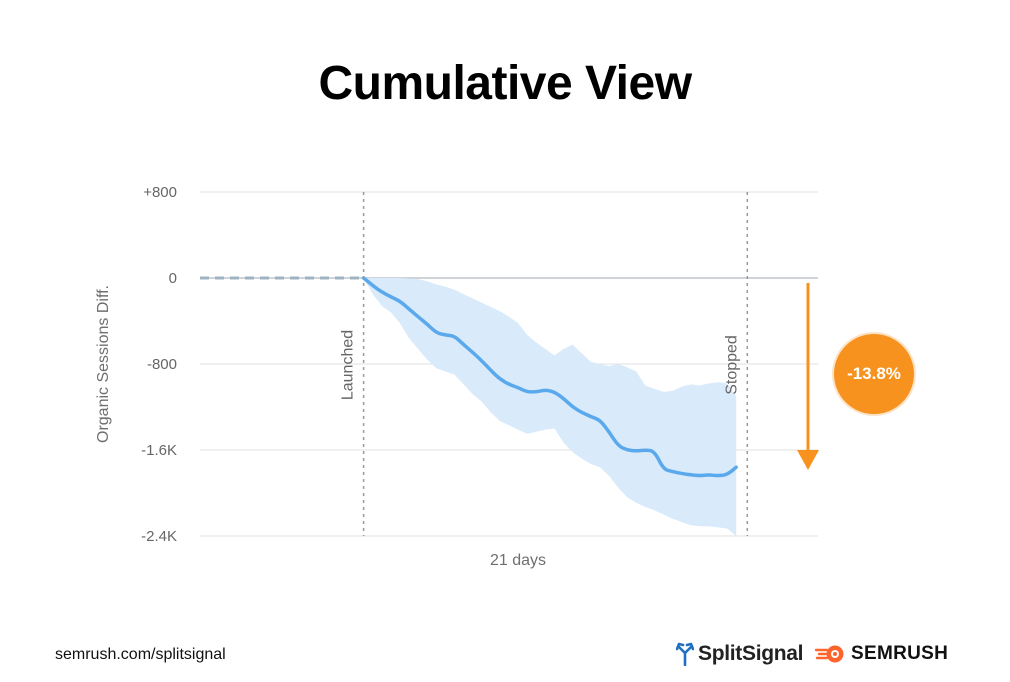 This screenshot has height=682, width=1010. What do you see at coordinates (348, 365) in the screenshot?
I see `launched-label: Launched` at bounding box center [348, 365].